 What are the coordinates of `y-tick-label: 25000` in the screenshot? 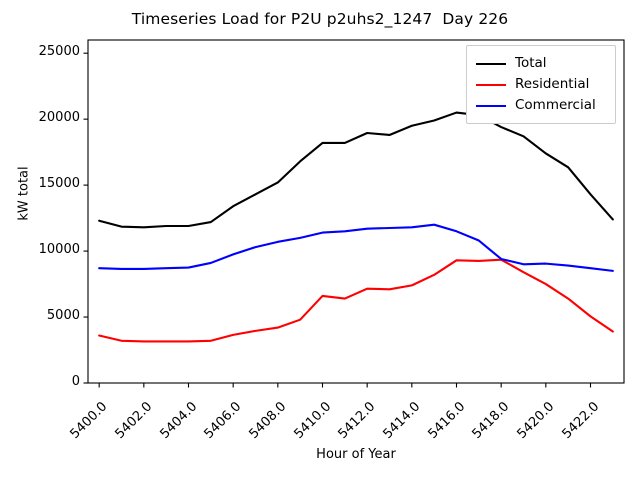 It's located at (59, 52).